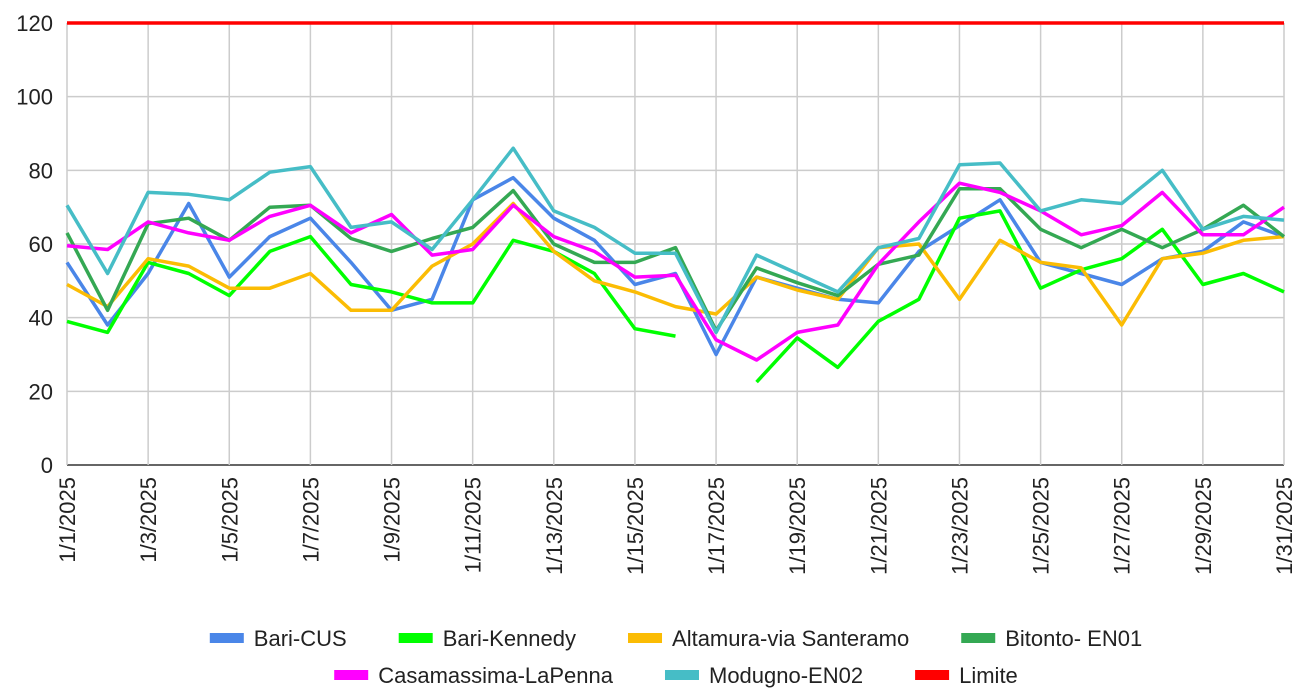 The width and height of the screenshot is (1295, 695). What do you see at coordinates (392, 520) in the screenshot?
I see `x-tick-label: 1/9/2025` at bounding box center [392, 520].